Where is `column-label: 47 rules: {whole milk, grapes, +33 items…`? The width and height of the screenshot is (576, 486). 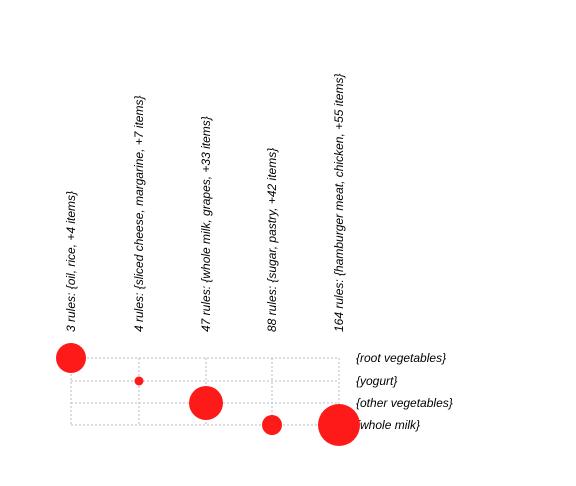 column-label: 47 rules: {whole milk, grapes, +33 items… is located at coordinates (206, 224).